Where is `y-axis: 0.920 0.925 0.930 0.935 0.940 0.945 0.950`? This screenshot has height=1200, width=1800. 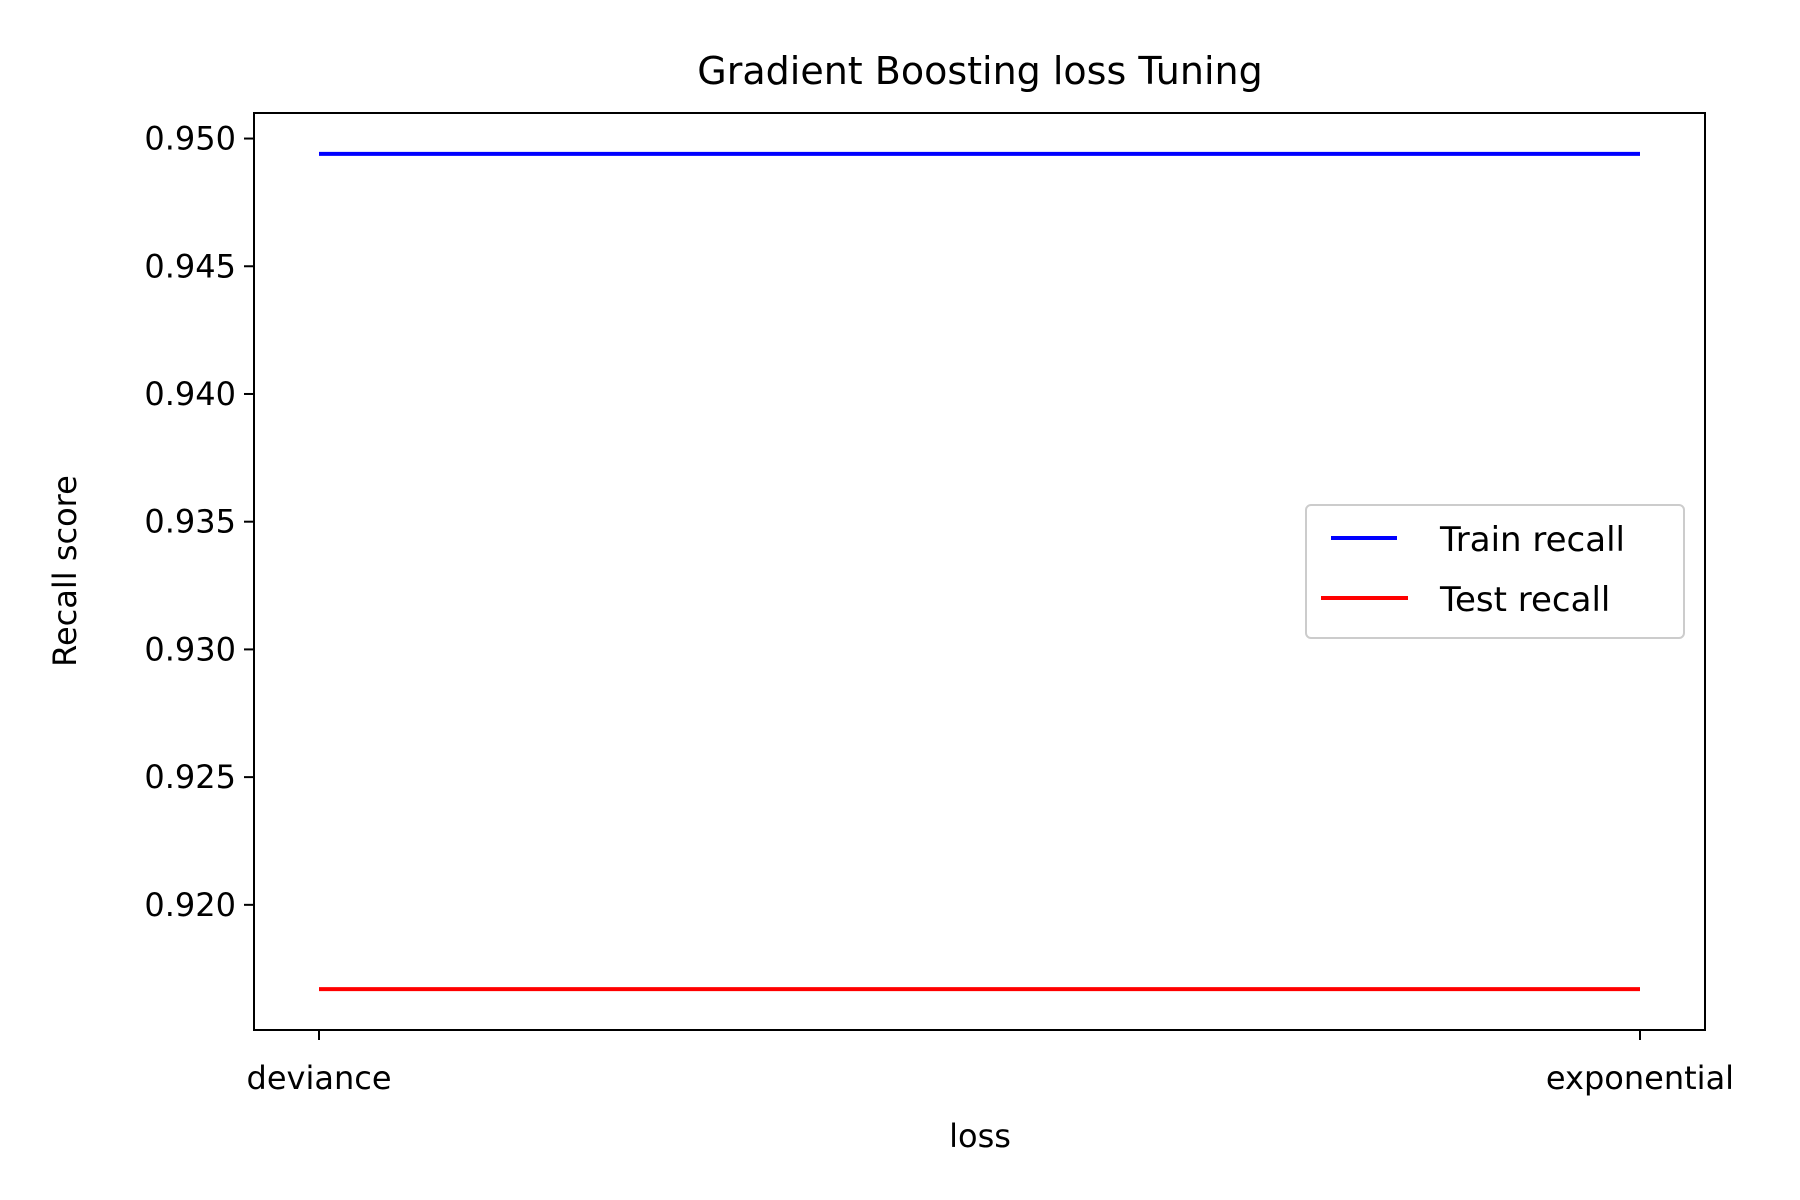
y-axis: 0.920 0.925 0.930 0.935 0.940 0.945 0.950 is located at coordinates (199, 522).